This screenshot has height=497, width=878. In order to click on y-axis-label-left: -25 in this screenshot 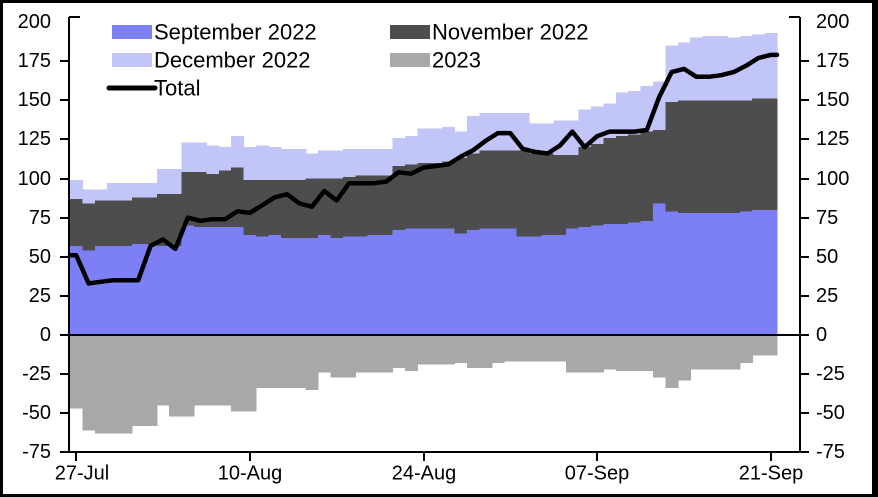, I will do `click(36, 374)`.